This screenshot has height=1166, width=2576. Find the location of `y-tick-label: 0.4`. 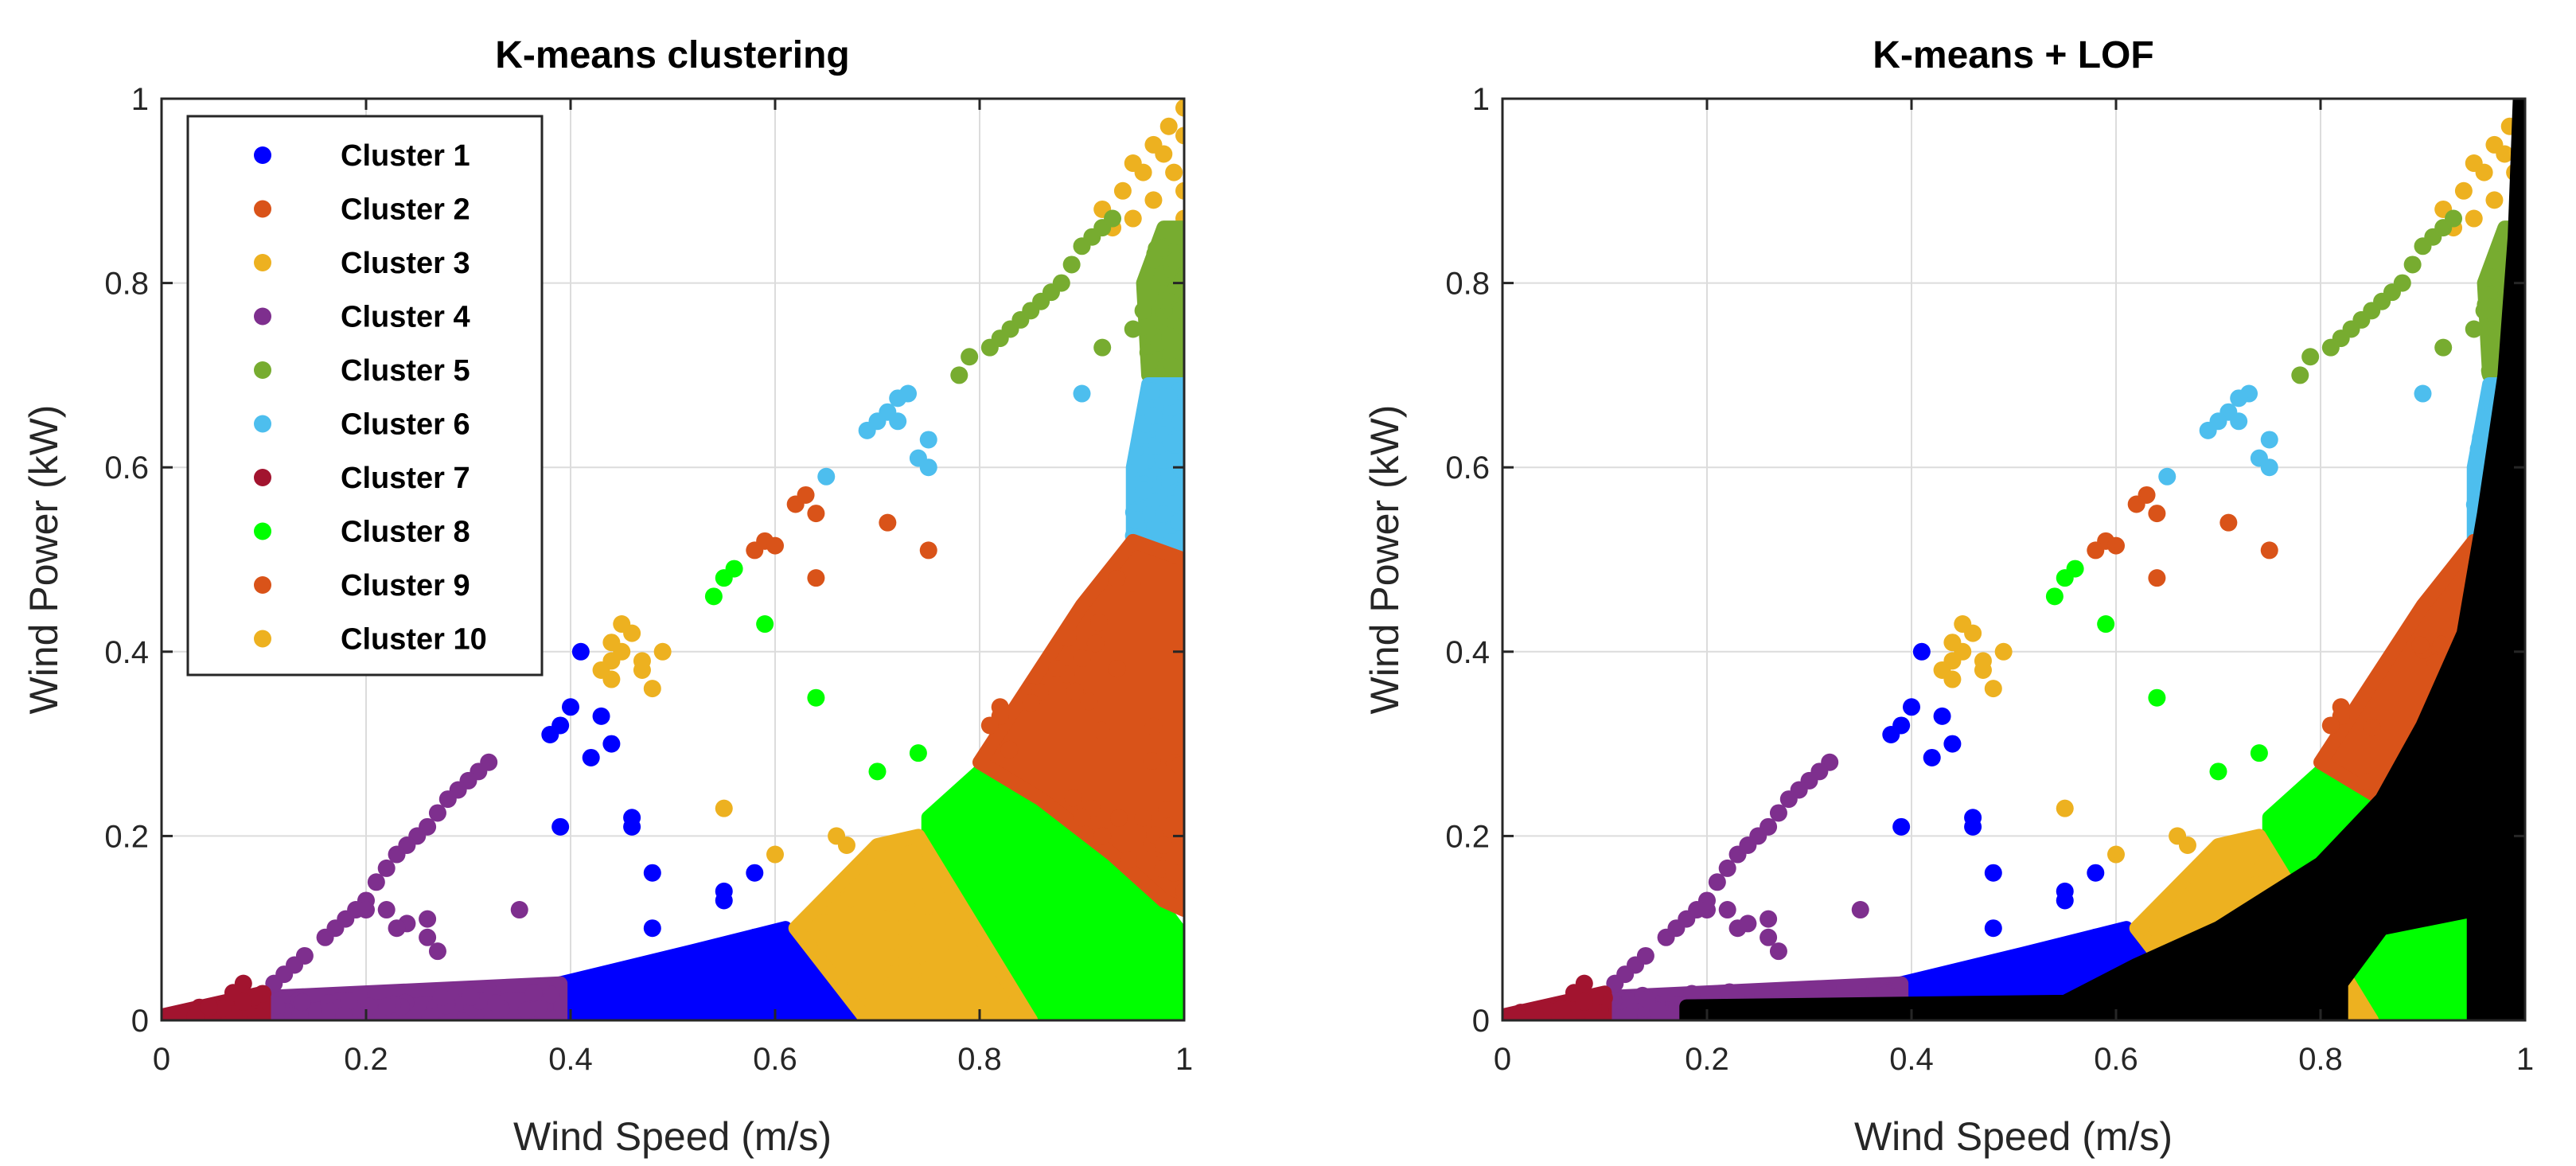

y-tick-label: 0.4 is located at coordinates (126, 652).